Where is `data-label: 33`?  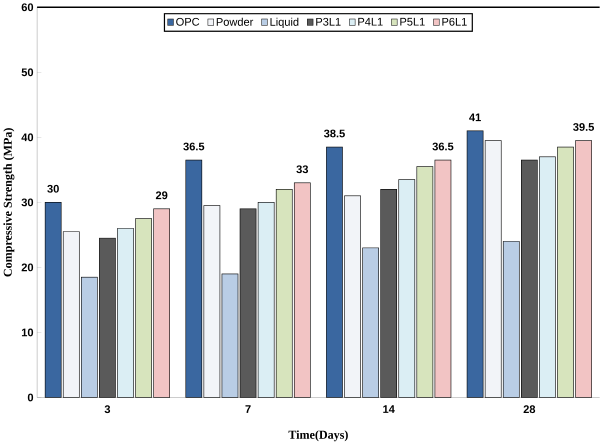 data-label: 33 is located at coordinates (302, 170).